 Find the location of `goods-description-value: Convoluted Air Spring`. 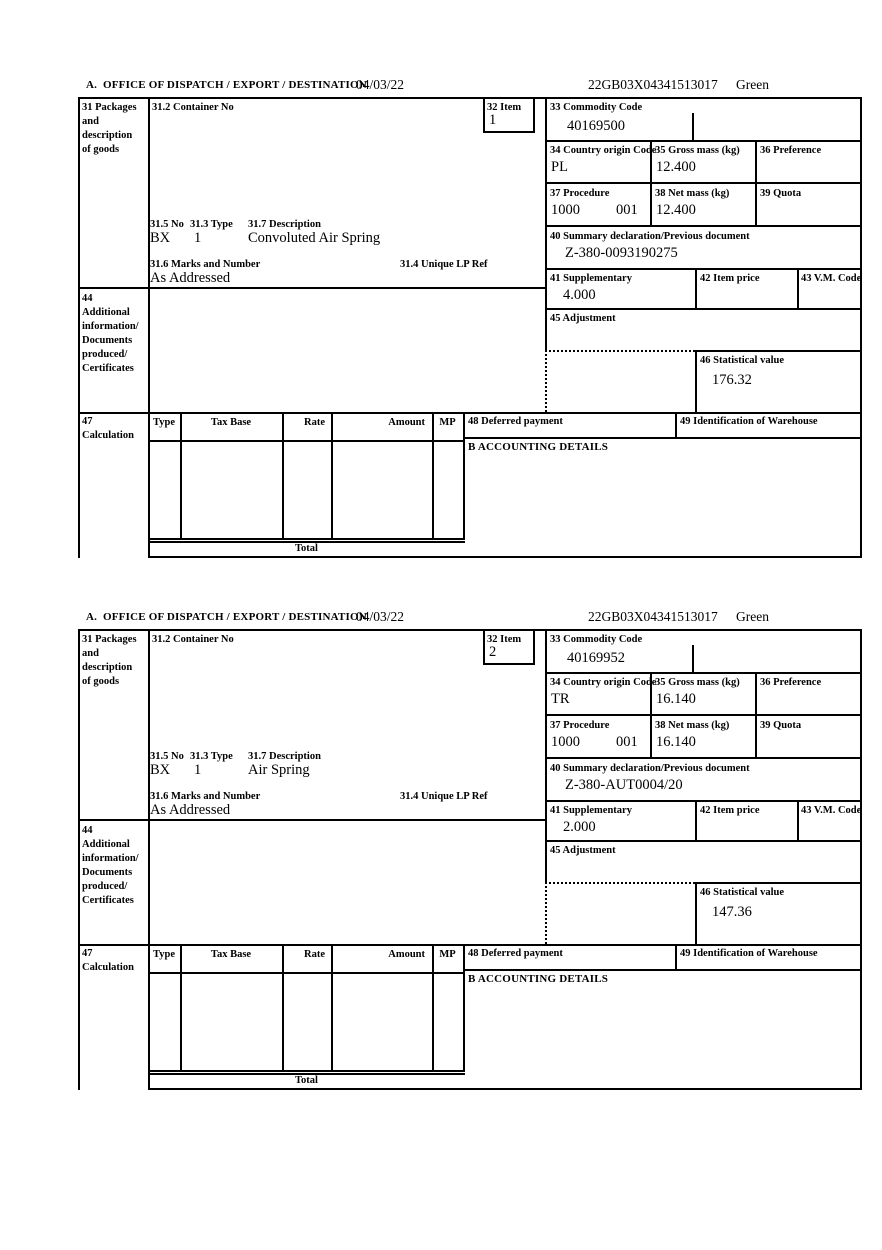

goods-description-value: Convoluted Air Spring is located at coordinates (314, 238).